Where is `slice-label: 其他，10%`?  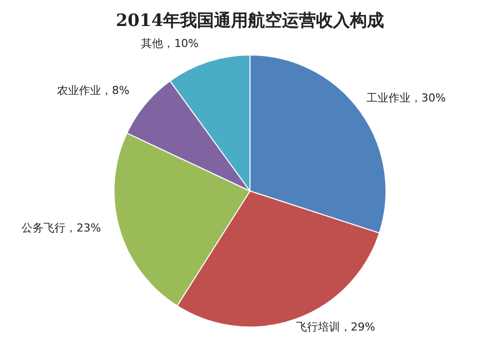
slice-label: 其他，10% is located at coordinates (170, 43).